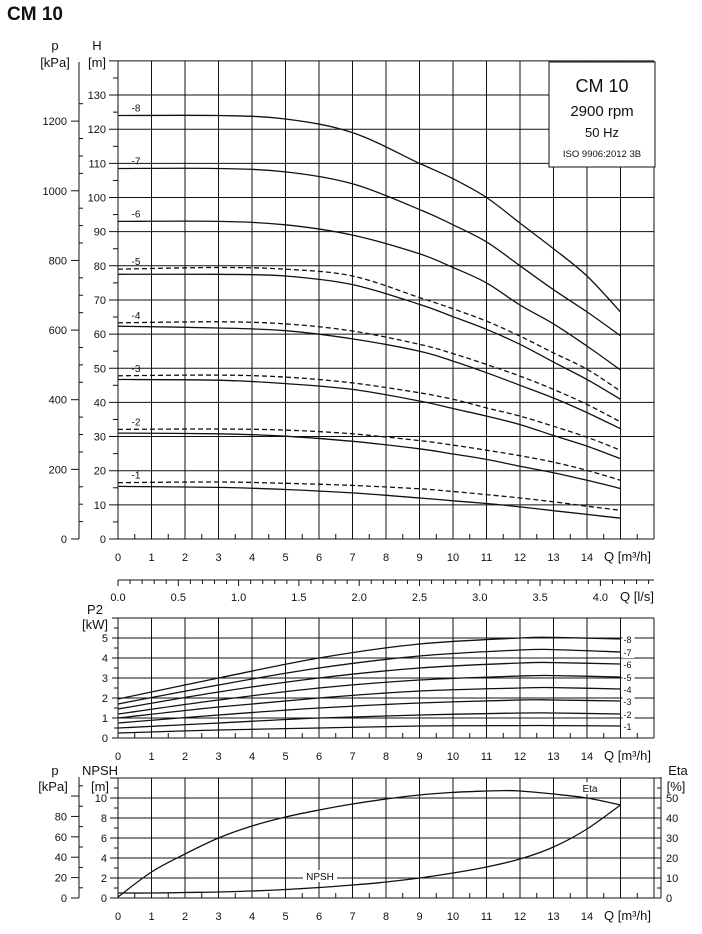  What do you see at coordinates (101, 799) in the screenshot?
I see `y-tick-label: 10` at bounding box center [101, 799].